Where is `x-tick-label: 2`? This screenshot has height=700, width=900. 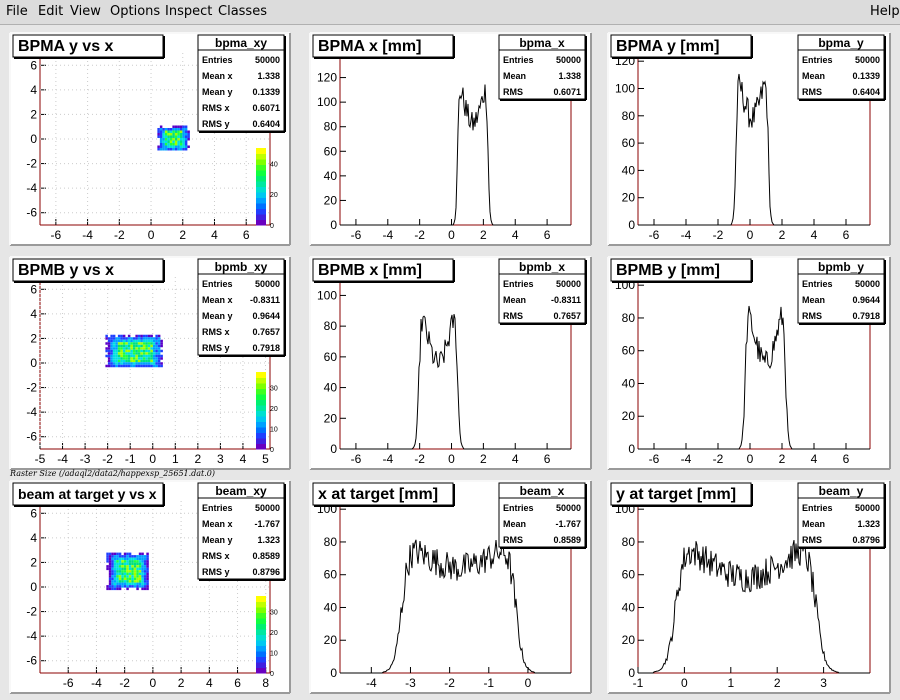
x-tick-label: 2 is located at coordinates (181, 683).